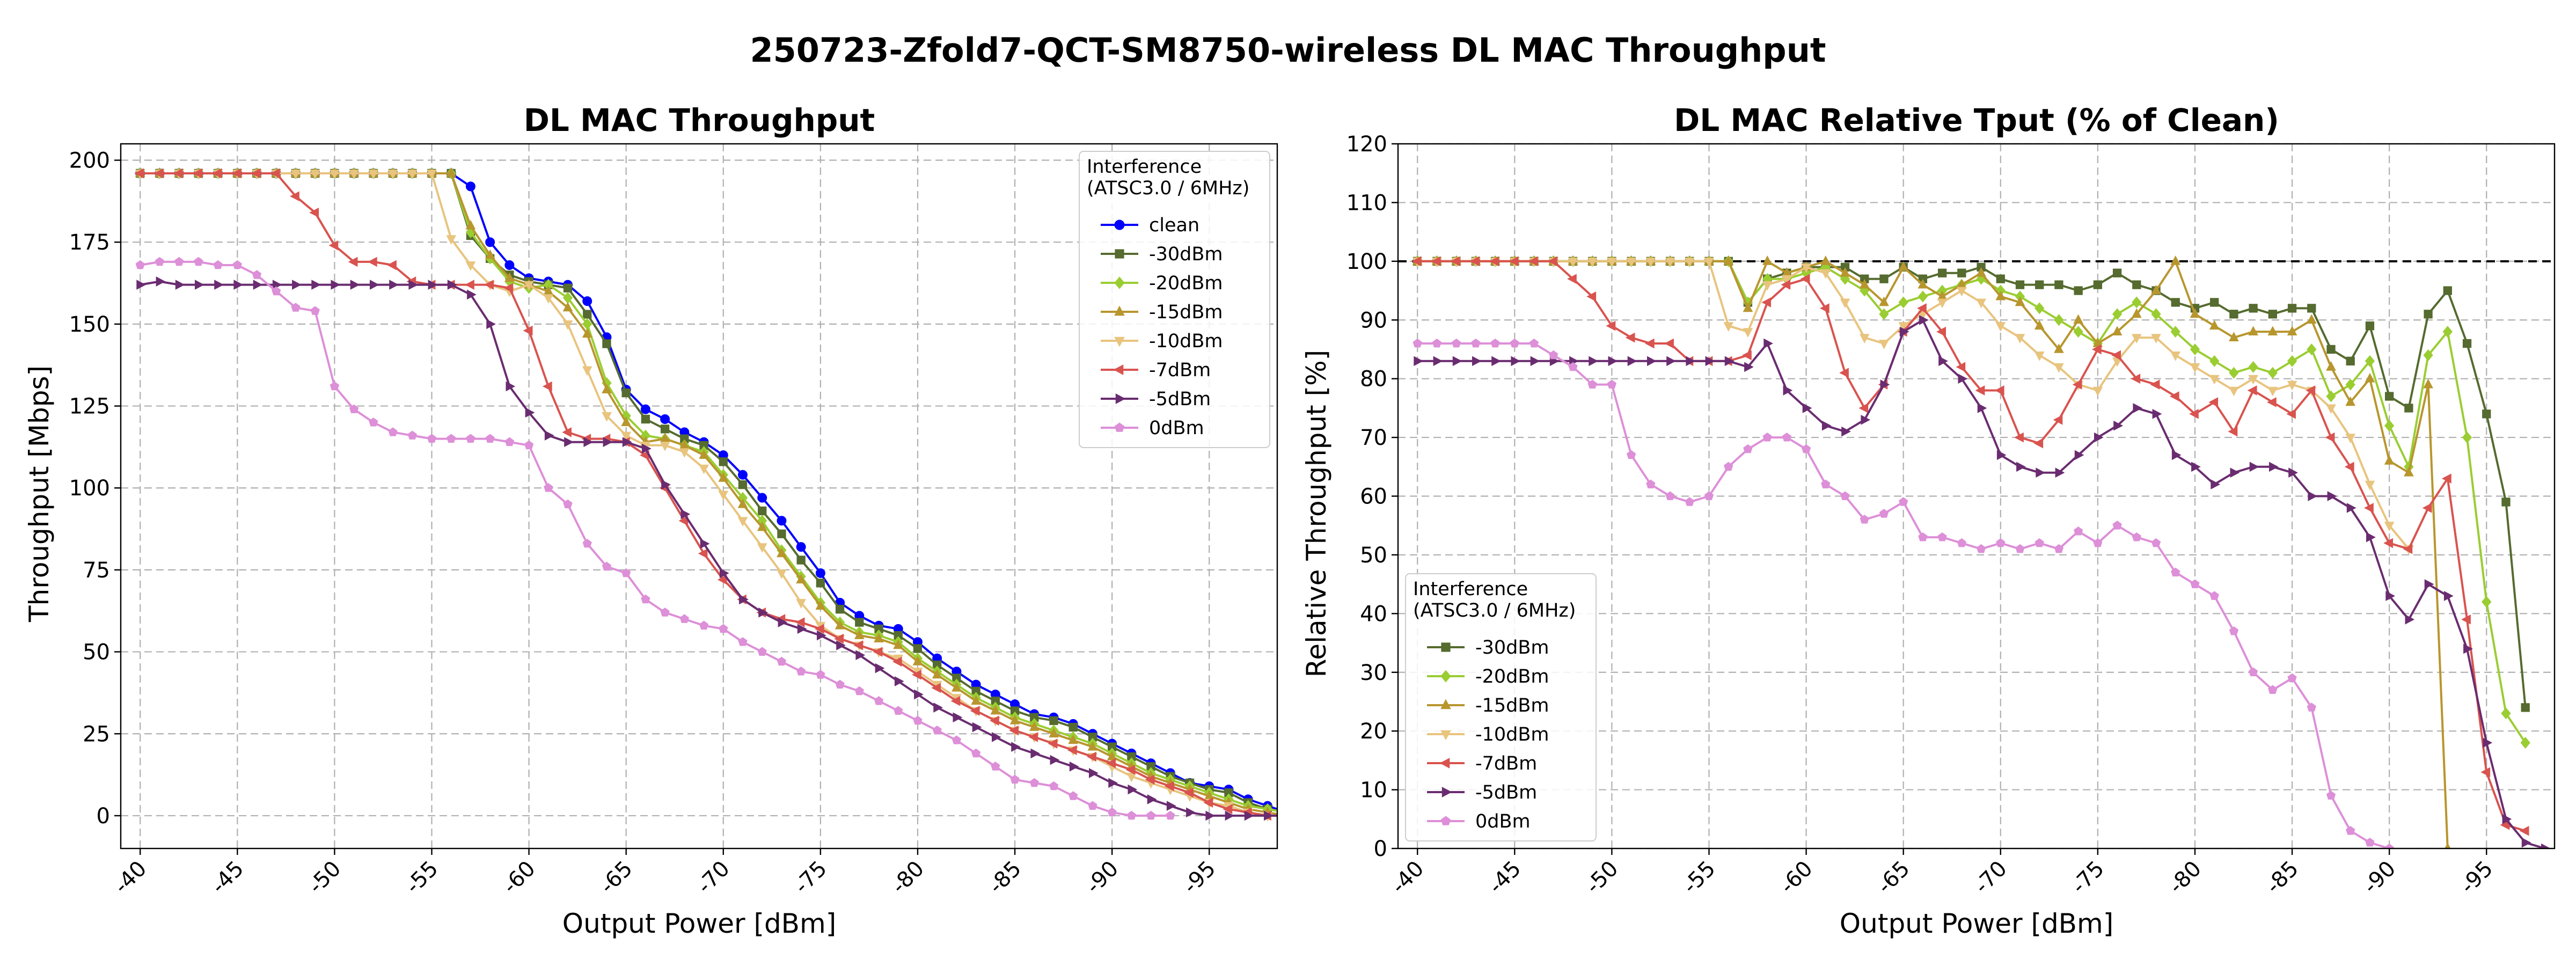  Describe the element at coordinates (130, 878) in the screenshot. I see `x-tick-label: -40` at that location.